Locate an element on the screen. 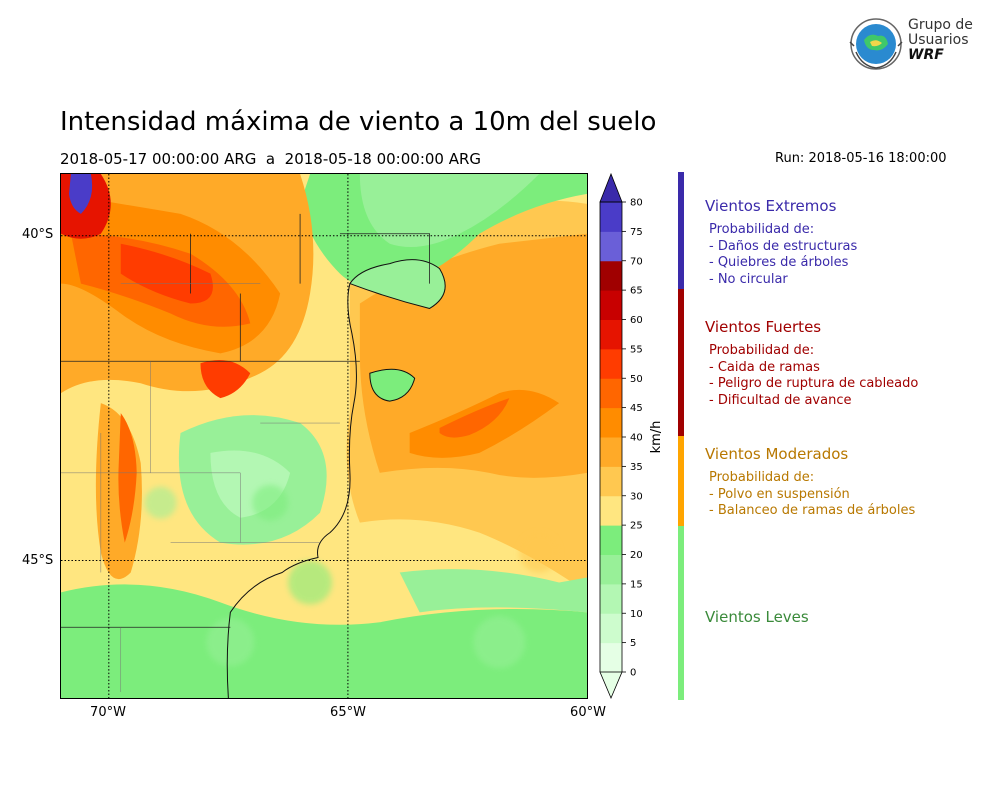  colorbar-segments is located at coordinates (611, 436).